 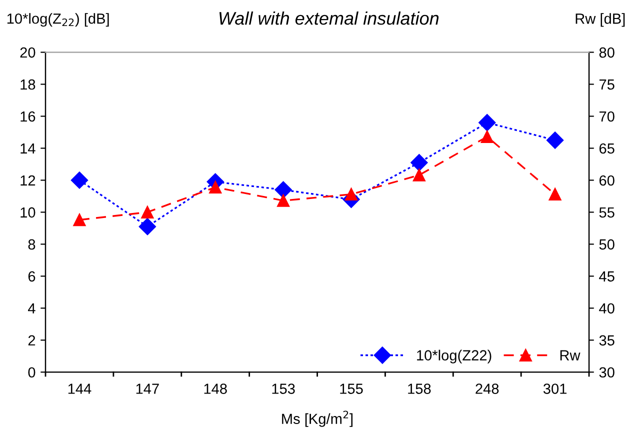 I want to click on y-tick-label: 8, so click(x=32, y=244).